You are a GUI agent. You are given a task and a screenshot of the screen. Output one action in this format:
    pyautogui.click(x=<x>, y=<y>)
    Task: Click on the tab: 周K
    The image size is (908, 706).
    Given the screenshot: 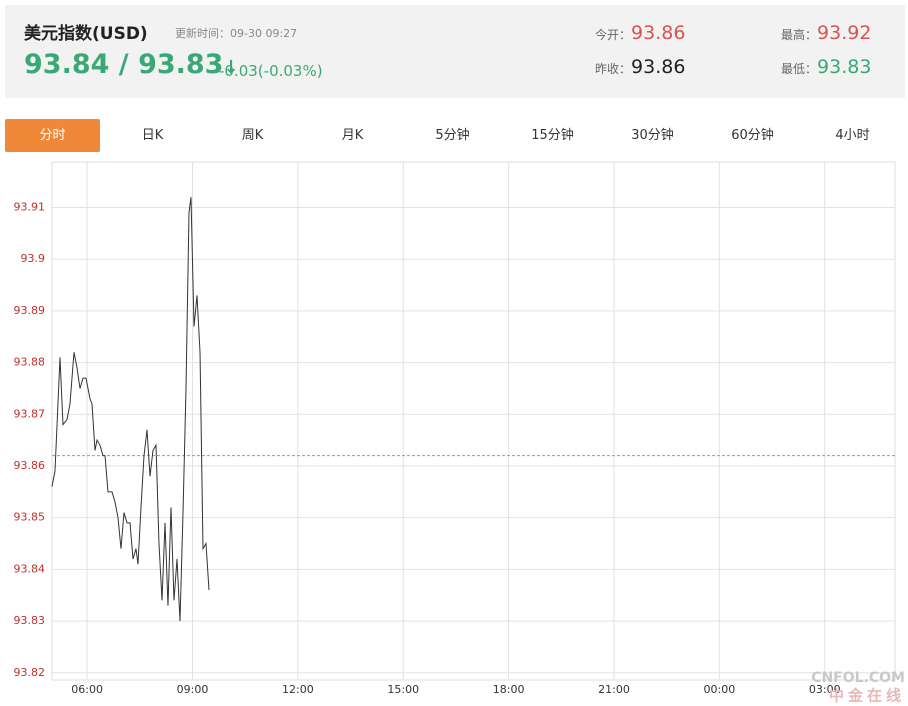 What is the action you would take?
    pyautogui.click(x=252, y=135)
    